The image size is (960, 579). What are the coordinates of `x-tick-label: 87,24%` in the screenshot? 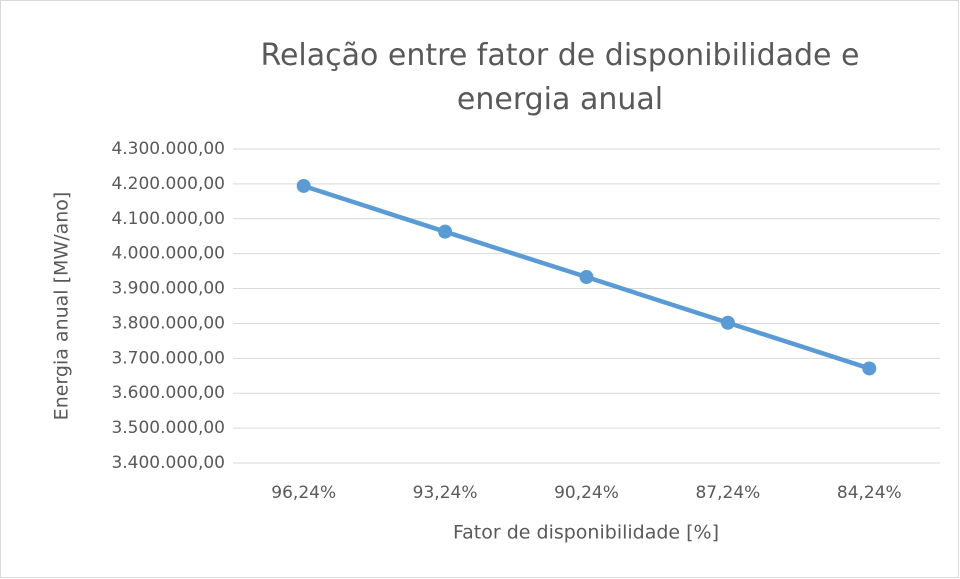 It's located at (727, 493).